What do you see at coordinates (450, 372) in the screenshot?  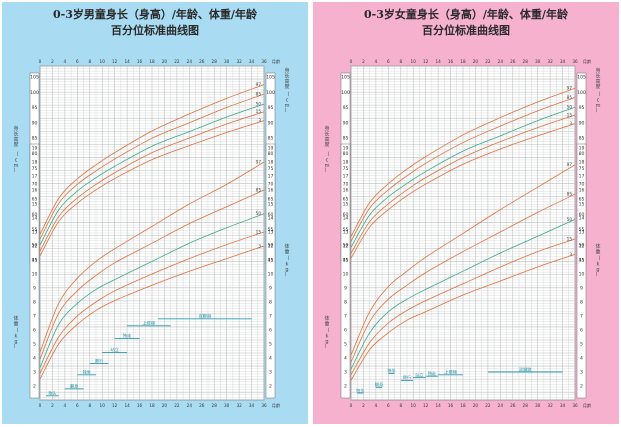 I see `milestone-label: 上楼梯` at bounding box center [450, 372].